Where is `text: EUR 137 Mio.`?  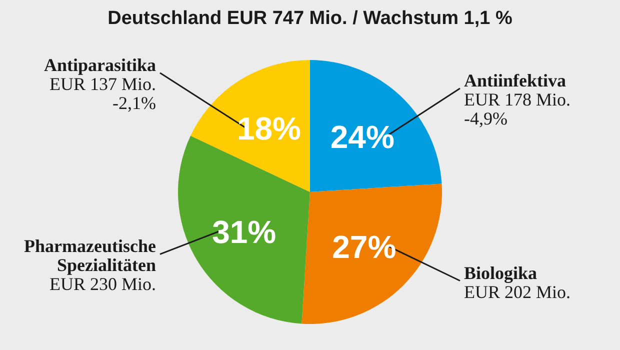 text: EUR 137 Mio. is located at coordinates (102, 84).